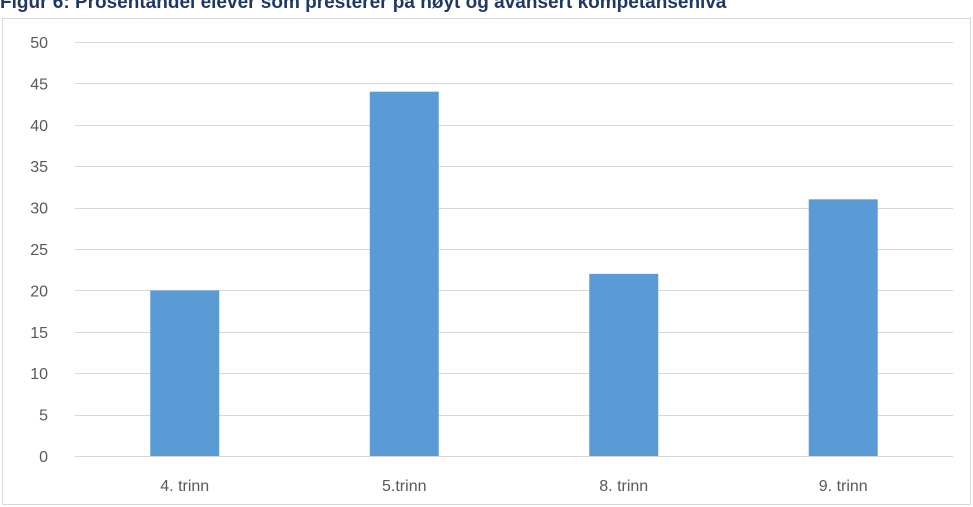 The image size is (973, 507). I want to click on y-tick-label: 40, so click(39, 126).